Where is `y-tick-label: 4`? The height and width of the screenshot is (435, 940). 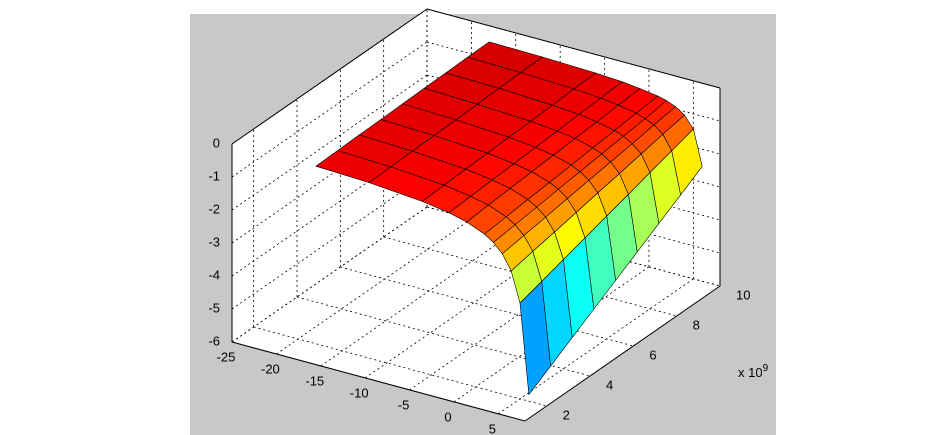 y-tick-label: 4 is located at coordinates (609, 384).